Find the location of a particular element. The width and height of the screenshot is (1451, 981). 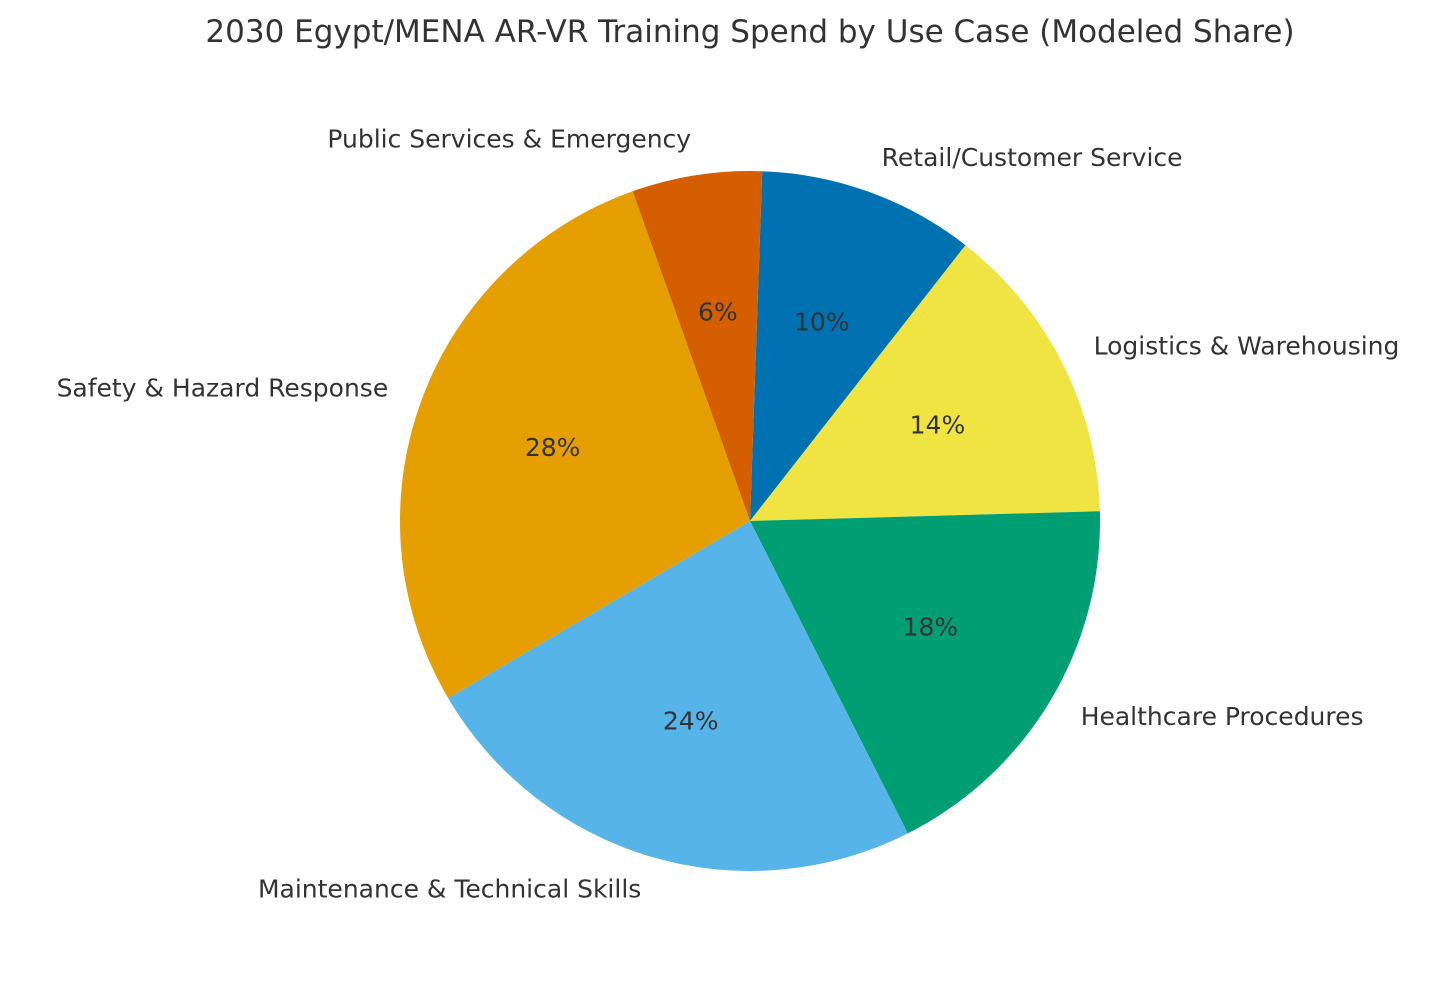

pct-label-healthcare-procedures: 18% is located at coordinates (931, 627).